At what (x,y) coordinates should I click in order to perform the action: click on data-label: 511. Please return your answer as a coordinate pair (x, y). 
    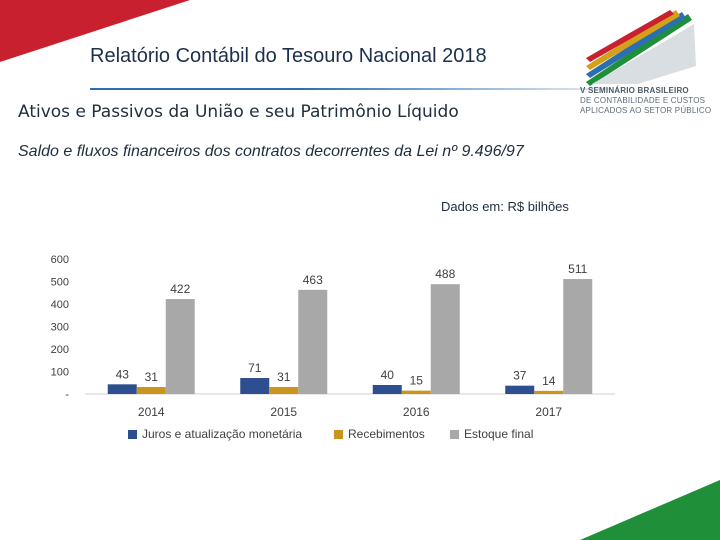
    Looking at the image, I should click on (577, 269).